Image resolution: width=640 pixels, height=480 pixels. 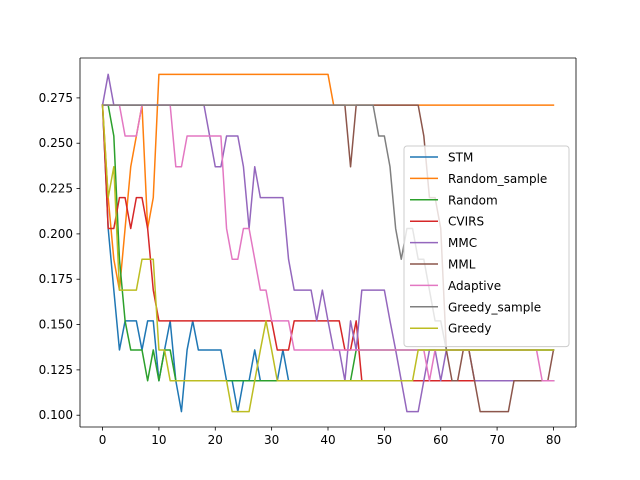 What do you see at coordinates (494, 307) in the screenshot?
I see `legend-label-greedy-sample: Greedy_sample` at bounding box center [494, 307].